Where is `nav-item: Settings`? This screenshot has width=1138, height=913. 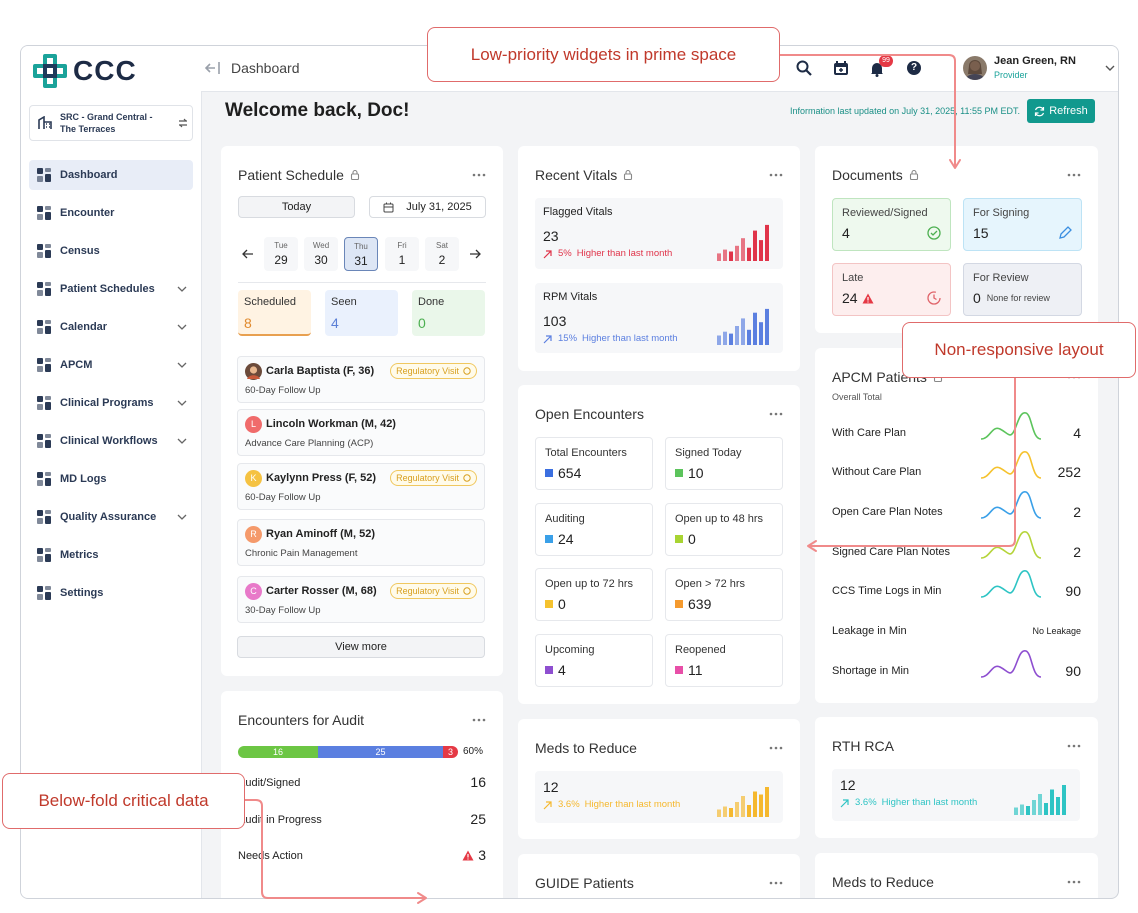
nav-item: Settings is located at coordinates (111, 593).